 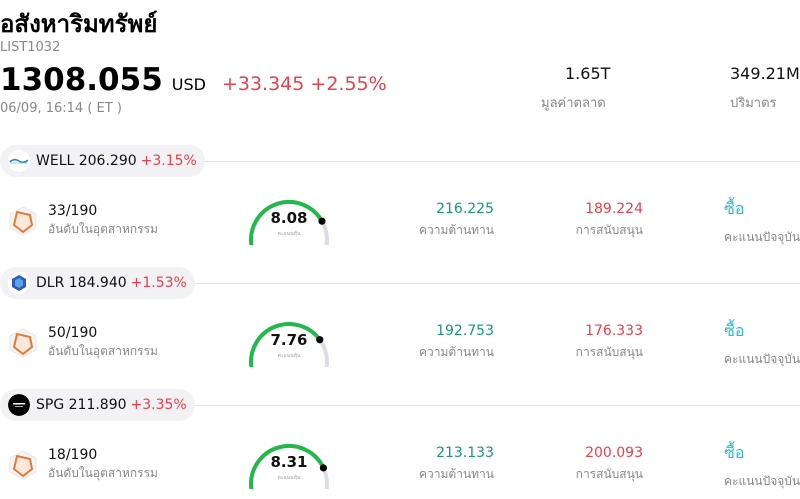 I want to click on volume-label: ปริมาตร, so click(x=753, y=103).